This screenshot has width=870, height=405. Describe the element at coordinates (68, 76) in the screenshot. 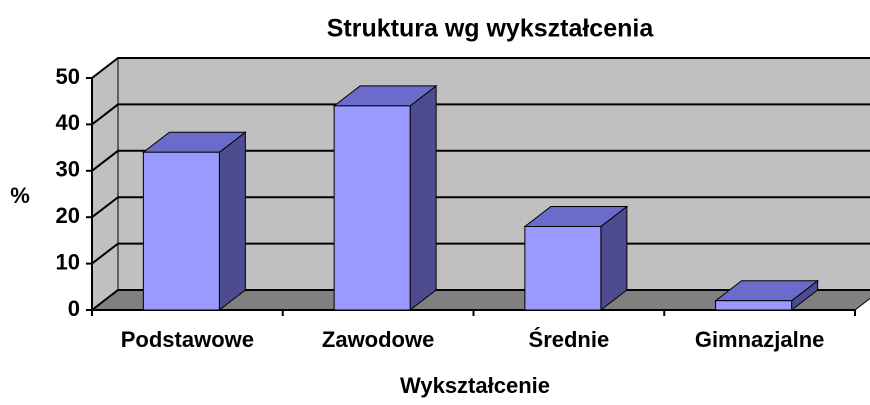

I see `y-tick-label: 50` at that location.